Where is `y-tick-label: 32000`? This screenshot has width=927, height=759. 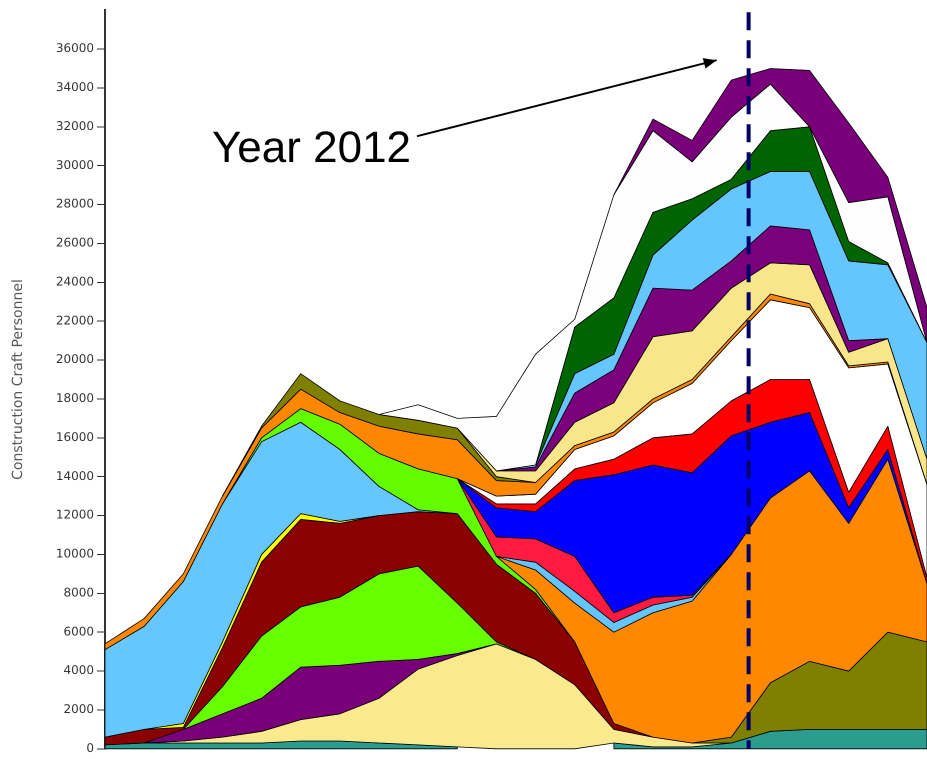 y-tick-label: 32000 is located at coordinates (75, 125).